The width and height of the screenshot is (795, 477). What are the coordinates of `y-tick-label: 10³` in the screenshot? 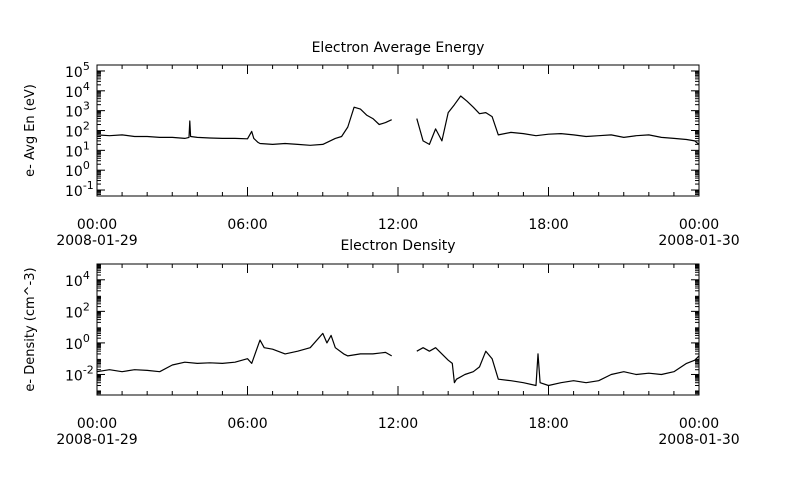 It's located at (77, 110).